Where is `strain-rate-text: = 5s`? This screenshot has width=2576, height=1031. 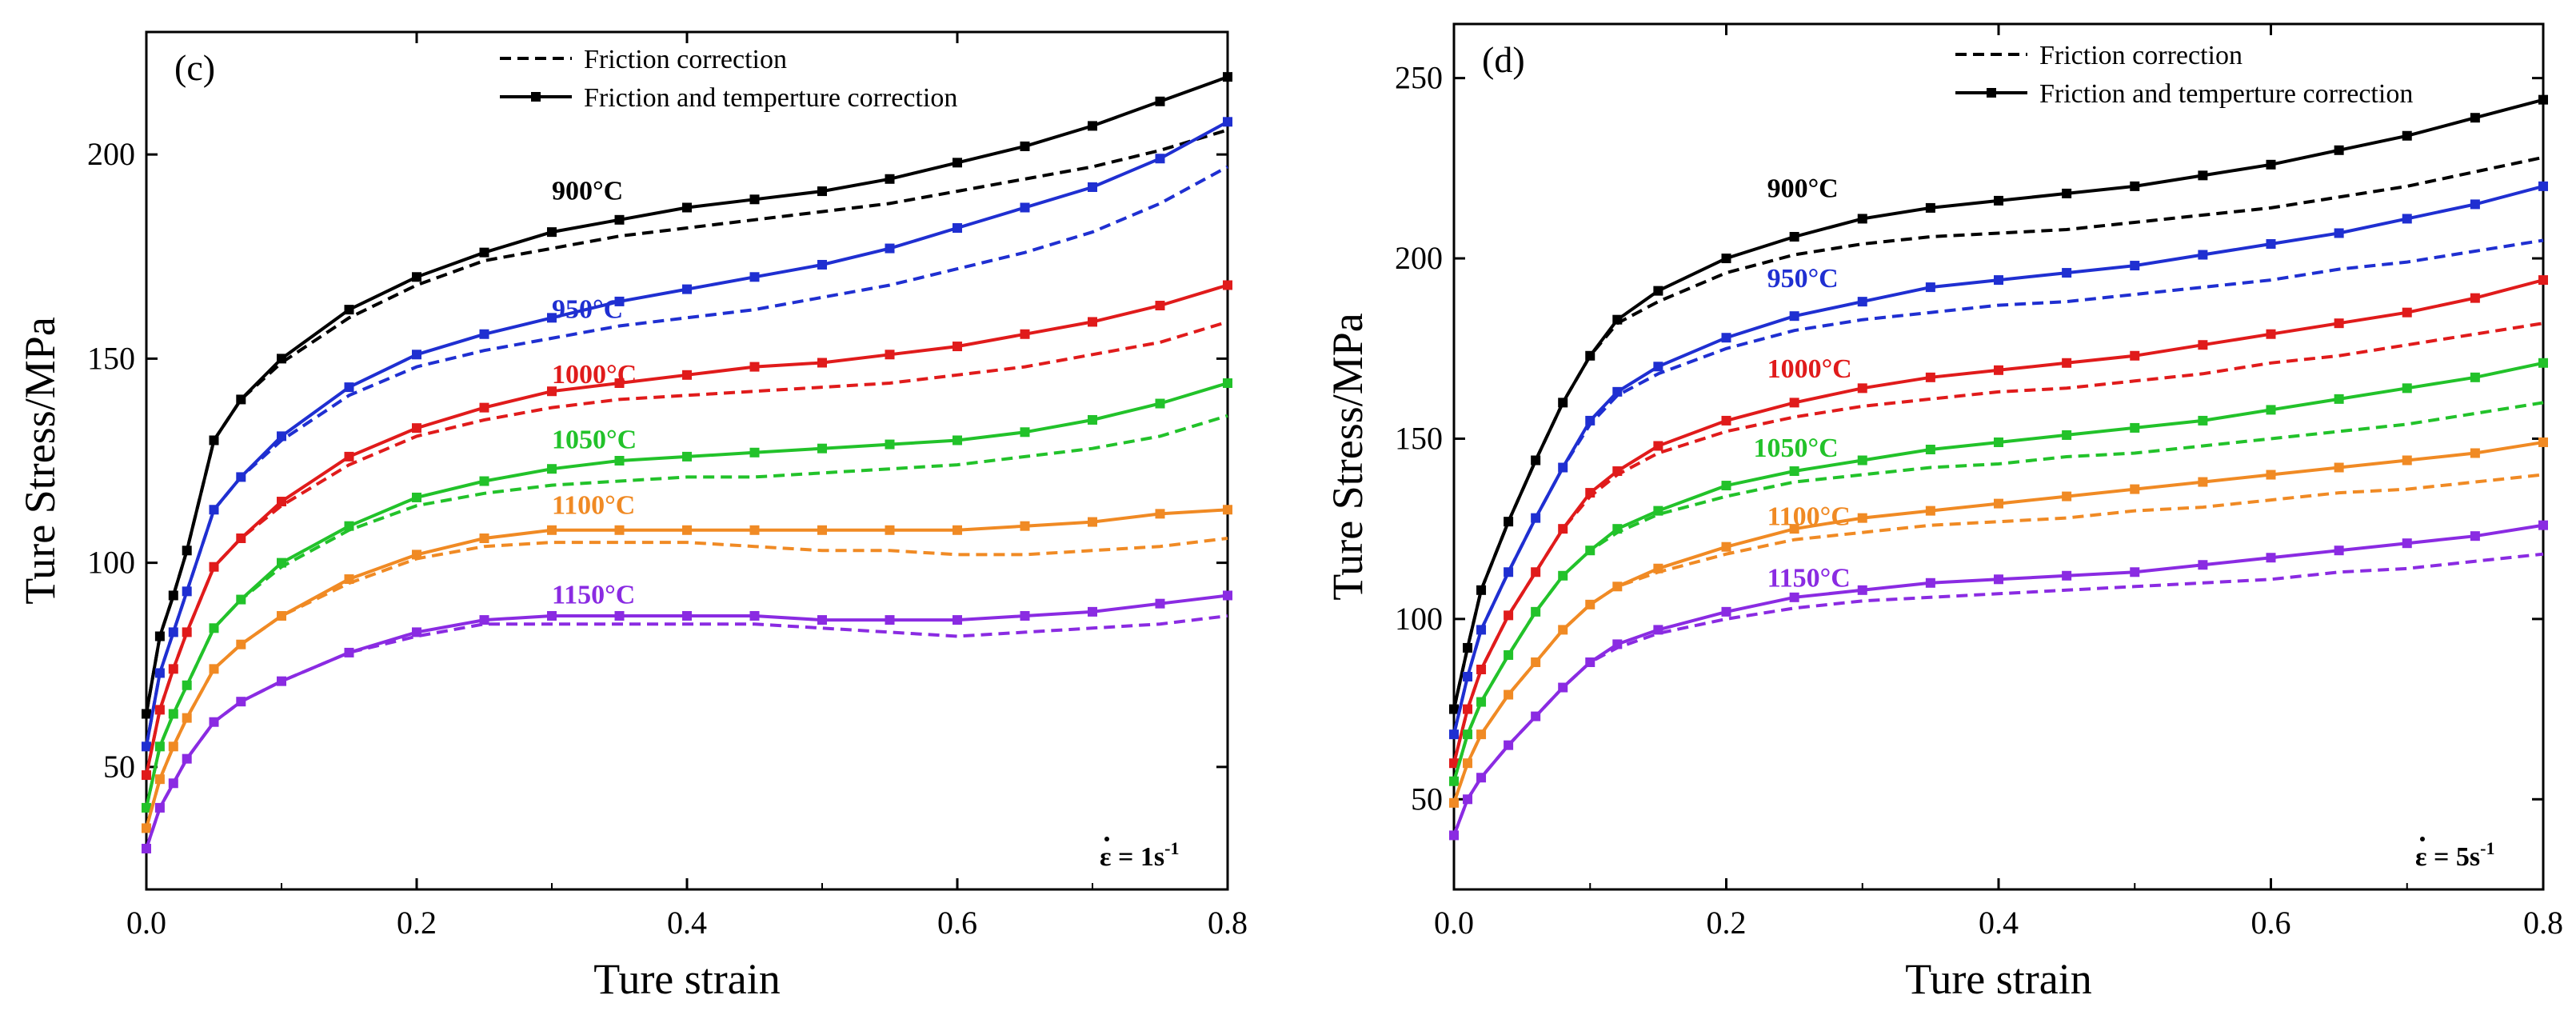
strain-rate-text: = 5s is located at coordinates (2454, 857).